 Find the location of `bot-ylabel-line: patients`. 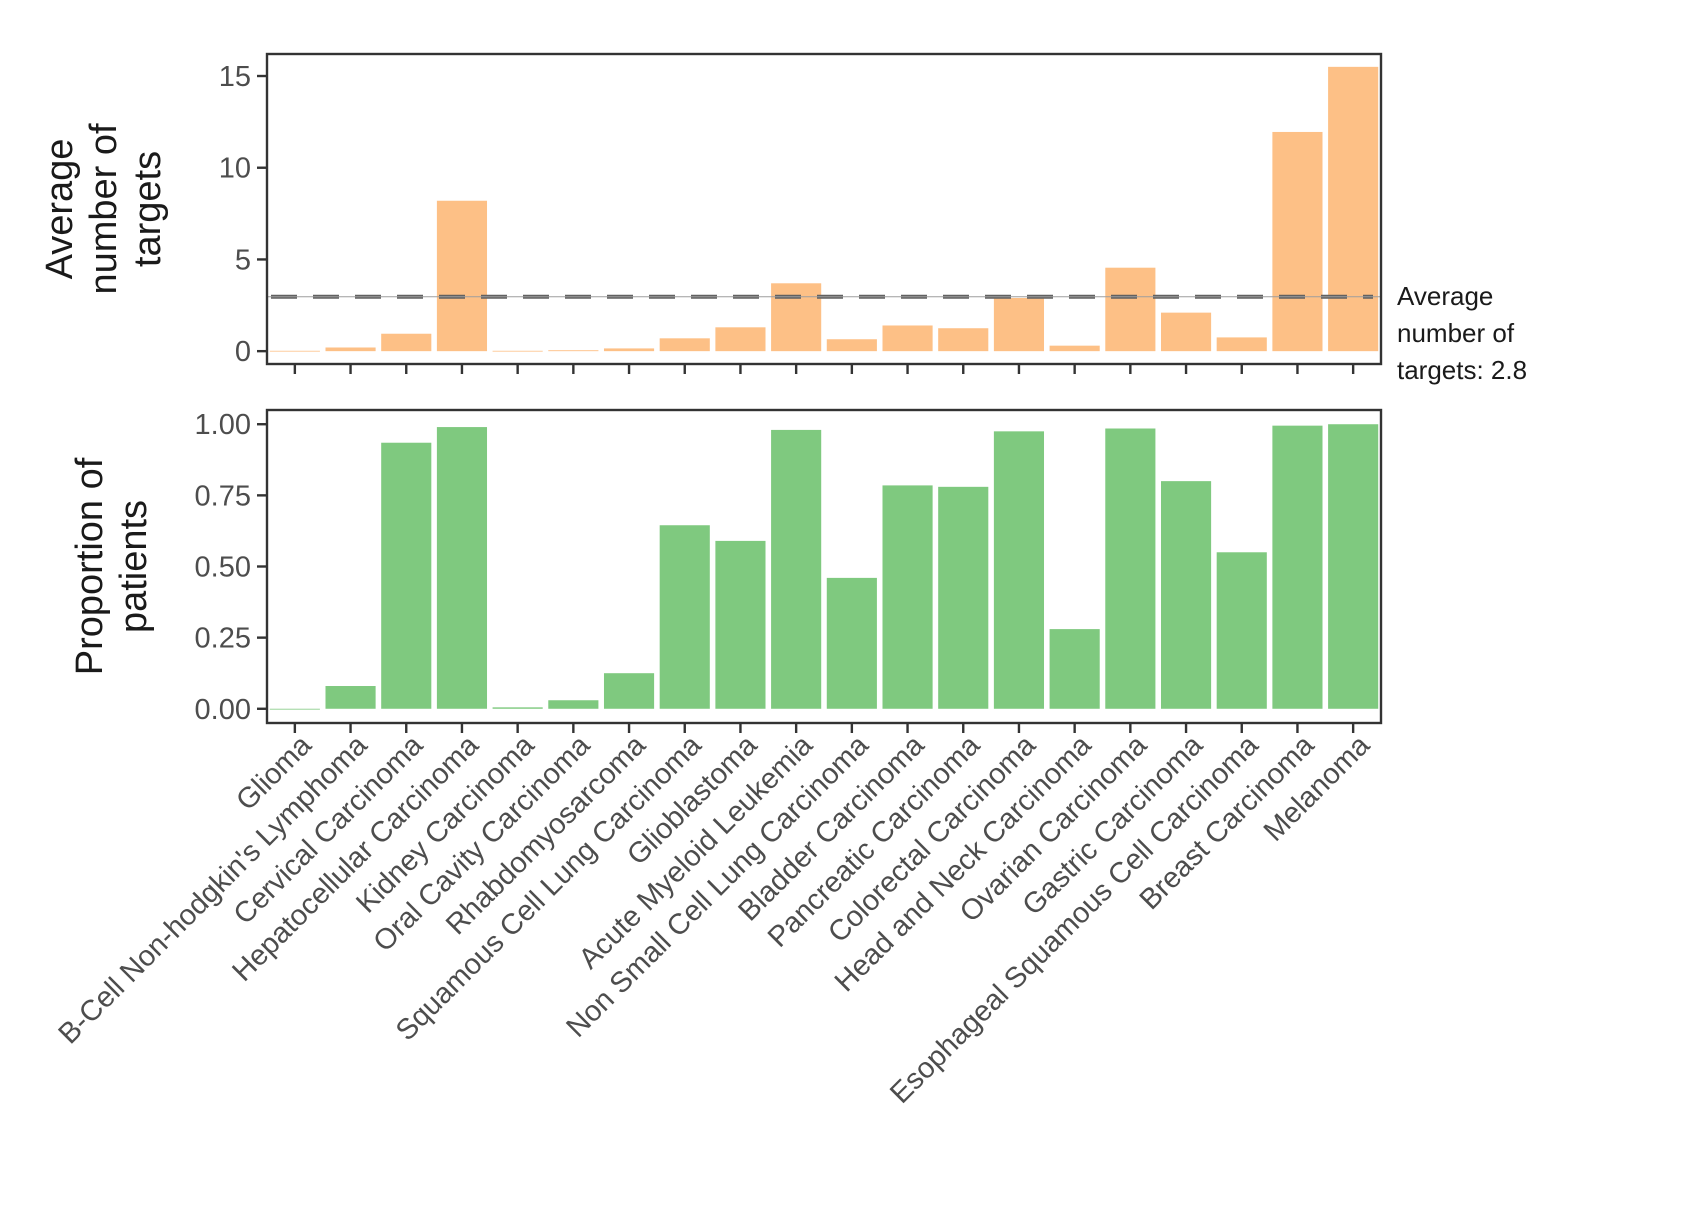

bot-ylabel-line: patients is located at coordinates (134, 566).